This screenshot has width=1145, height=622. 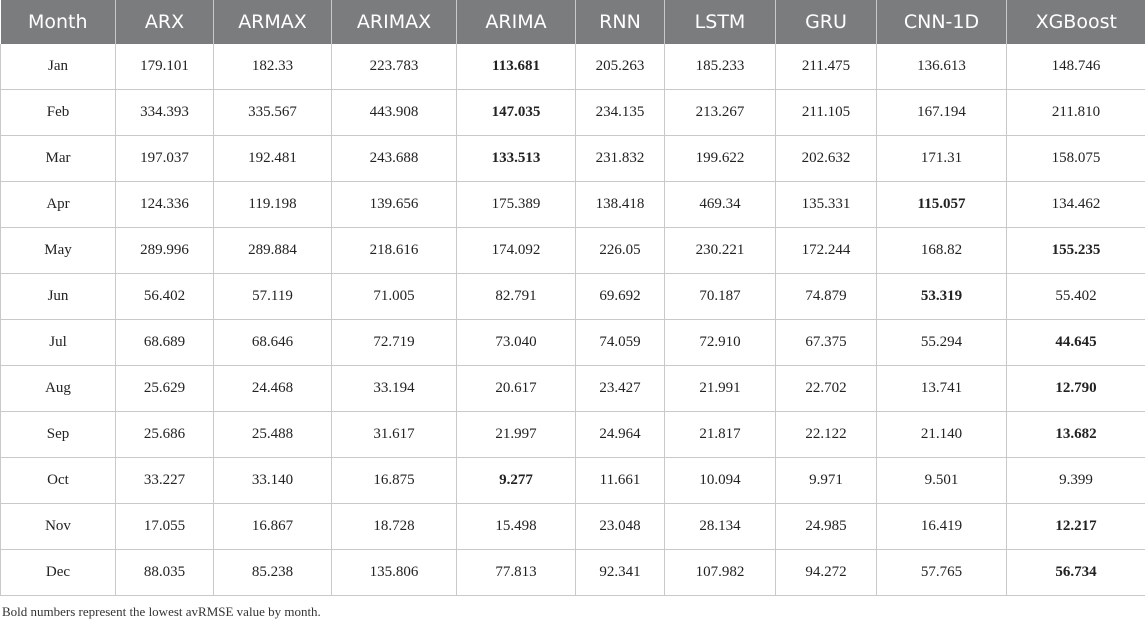 I want to click on value-cell: 20.617, so click(x=516, y=388).